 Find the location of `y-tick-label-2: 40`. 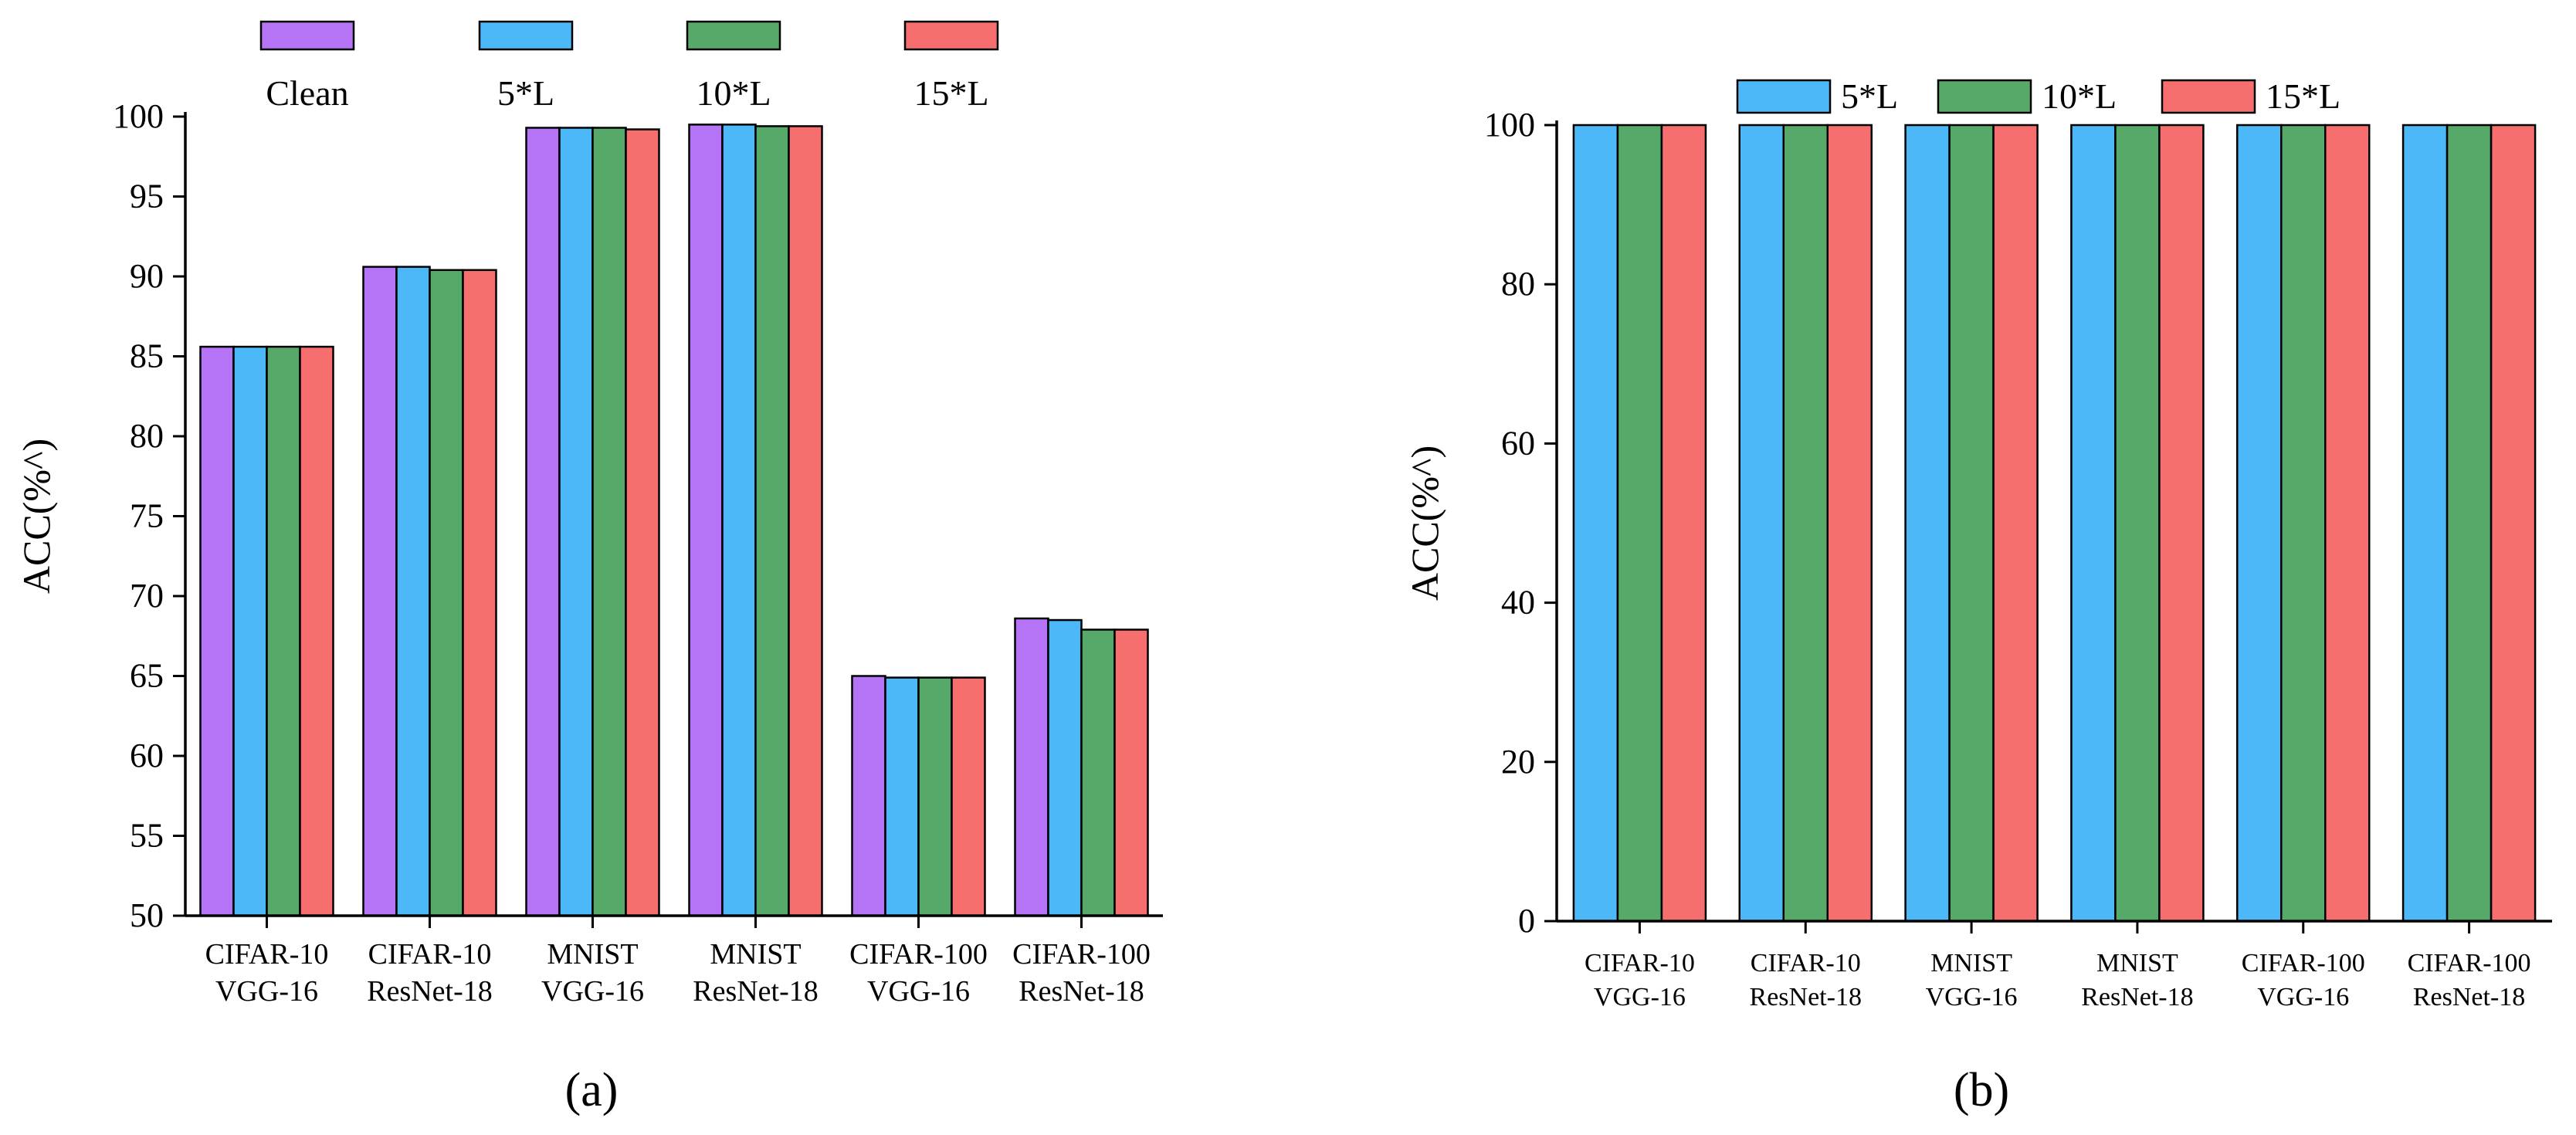

y-tick-label-2: 40 is located at coordinates (1518, 603).